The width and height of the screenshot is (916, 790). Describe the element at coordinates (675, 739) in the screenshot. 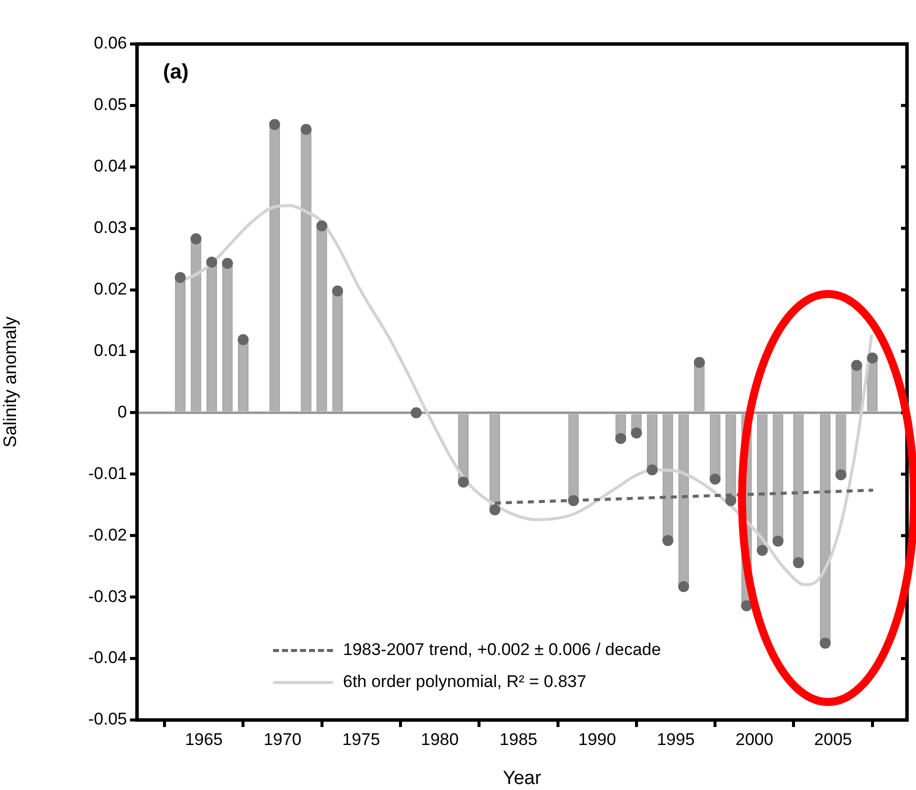

I see `x-tick-label: 1995` at that location.